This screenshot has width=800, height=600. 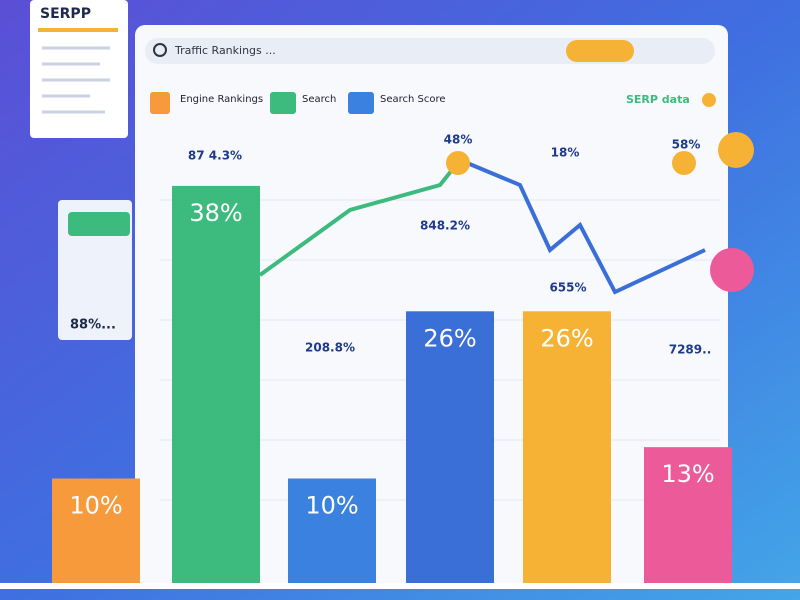 I want to click on annotation: 7289.., so click(x=690, y=350).